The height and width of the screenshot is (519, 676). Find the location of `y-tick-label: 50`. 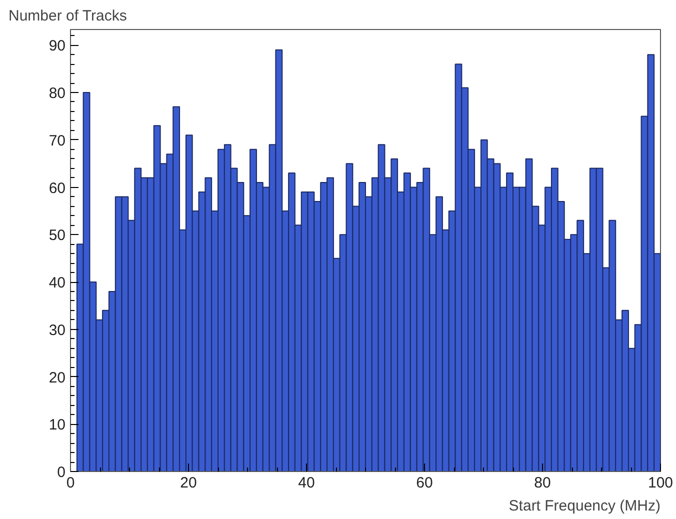

y-tick-label: 50 is located at coordinates (57, 235).